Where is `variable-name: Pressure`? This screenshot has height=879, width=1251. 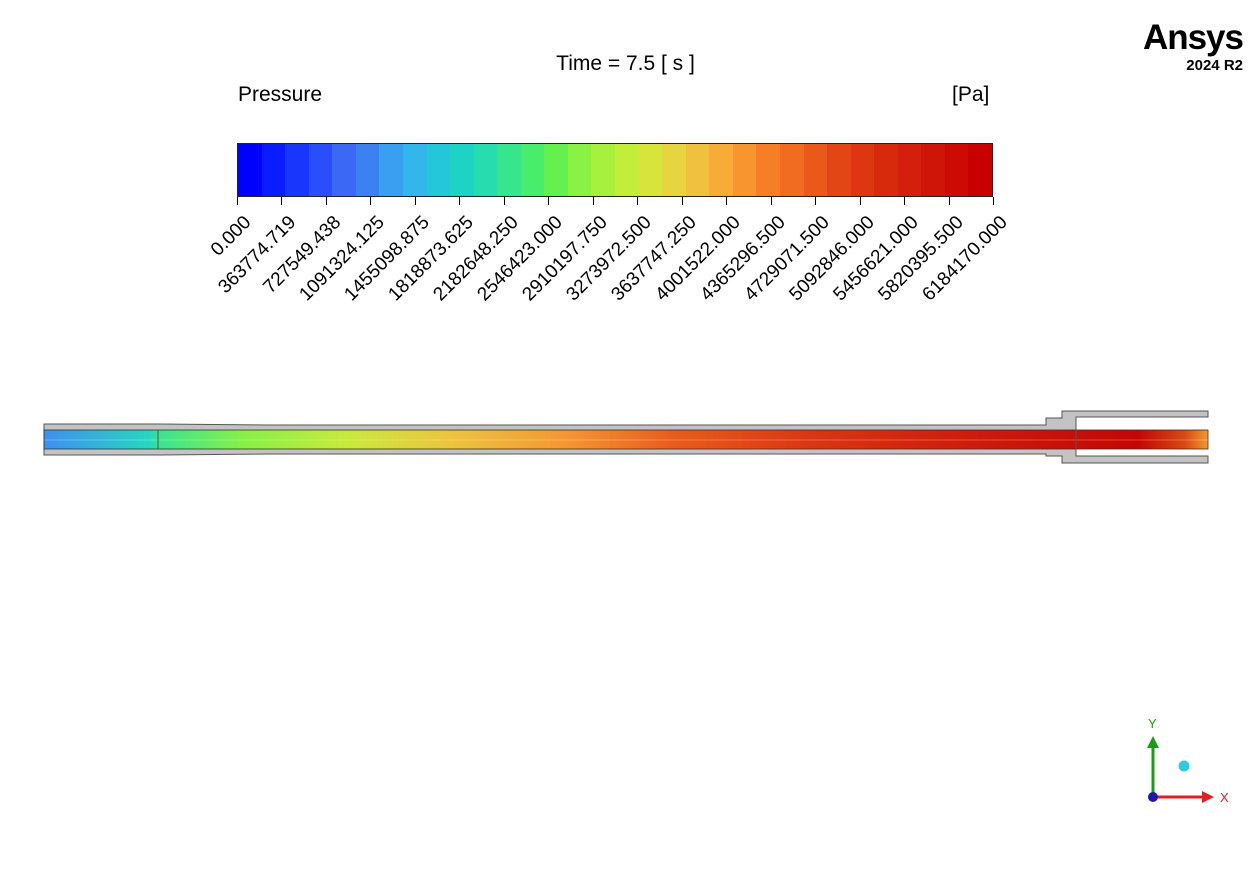
variable-name: Pressure is located at coordinates (280, 94).